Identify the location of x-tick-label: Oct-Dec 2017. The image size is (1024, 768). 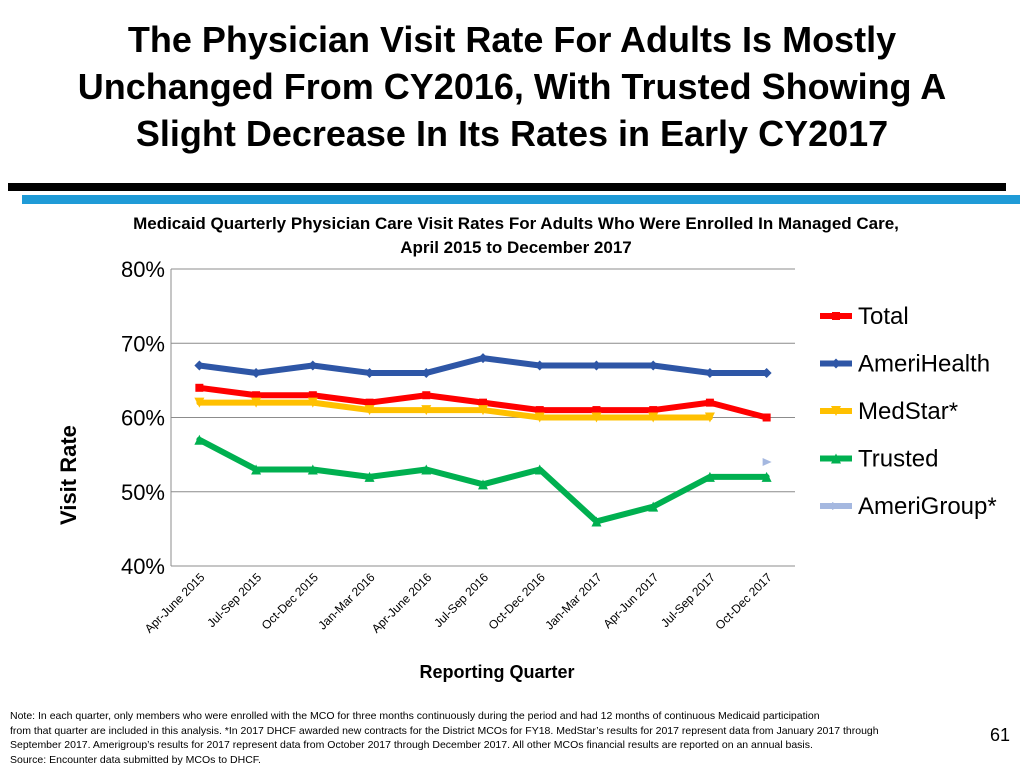
(743, 601).